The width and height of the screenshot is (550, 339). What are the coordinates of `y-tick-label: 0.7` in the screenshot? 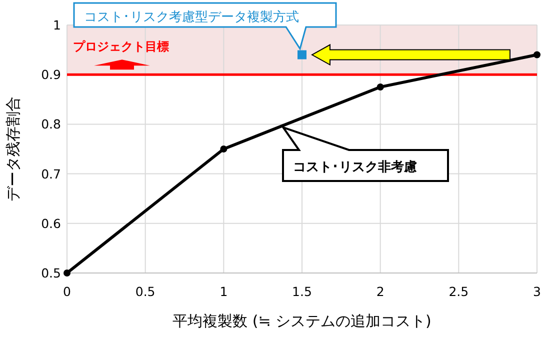 It's located at (51, 174).